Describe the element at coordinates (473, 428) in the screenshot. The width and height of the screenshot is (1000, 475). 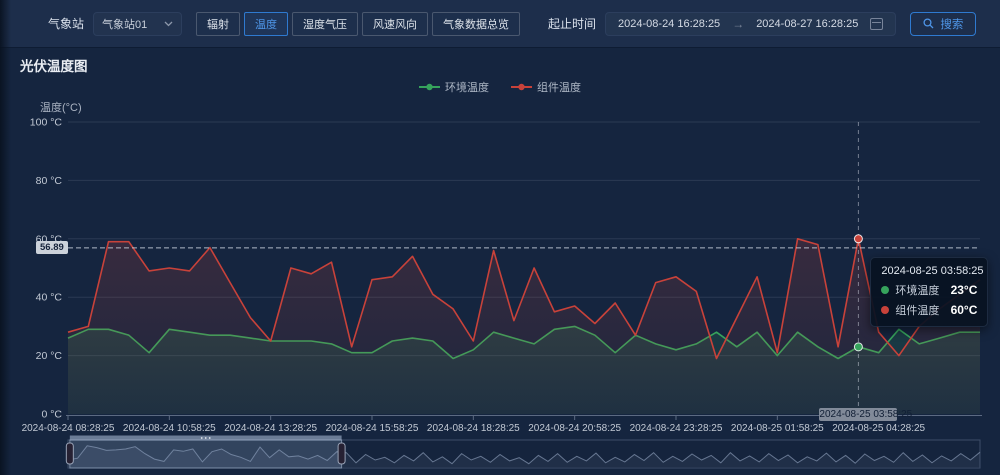
I see `x-axis-tick-label: 2024-08-24 18:28:25` at that location.